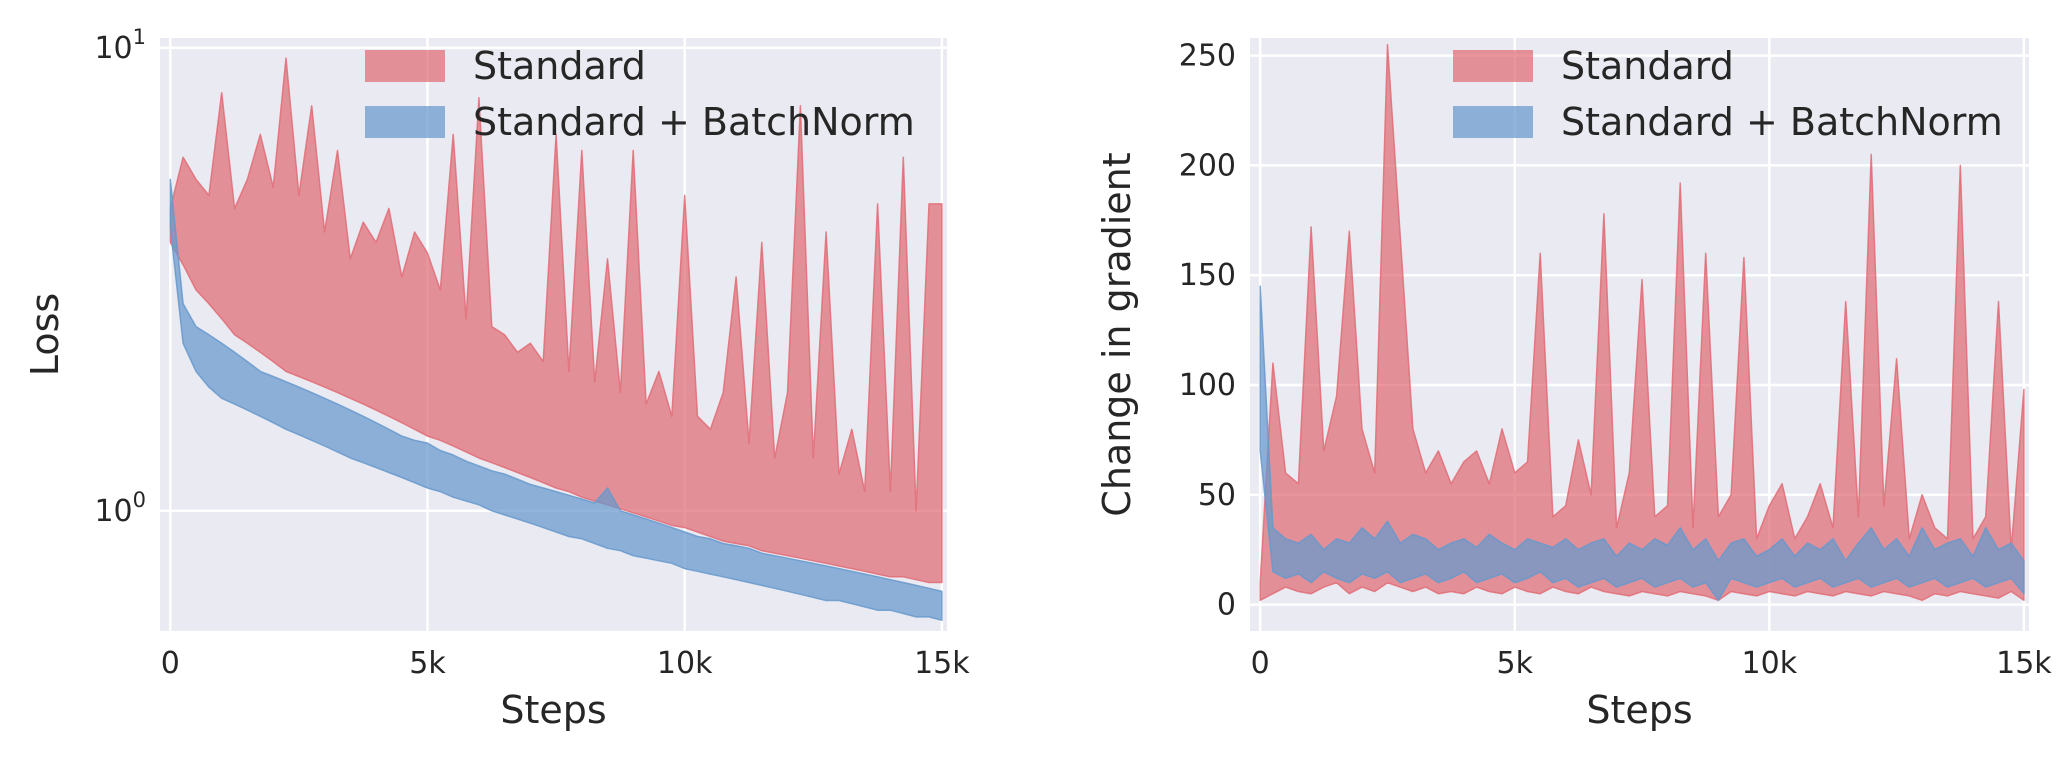 The height and width of the screenshot is (758, 2068). I want to click on y-tick-label: 101, so click(120, 45).